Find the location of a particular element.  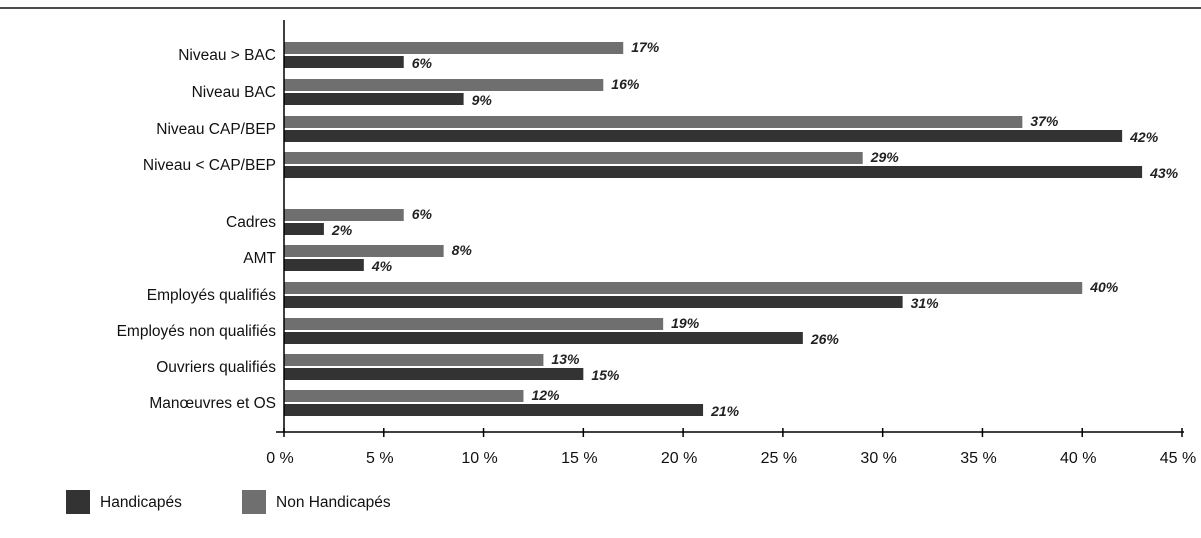

value-label-non-handicapes-cat-9: 12% is located at coordinates (545, 395).